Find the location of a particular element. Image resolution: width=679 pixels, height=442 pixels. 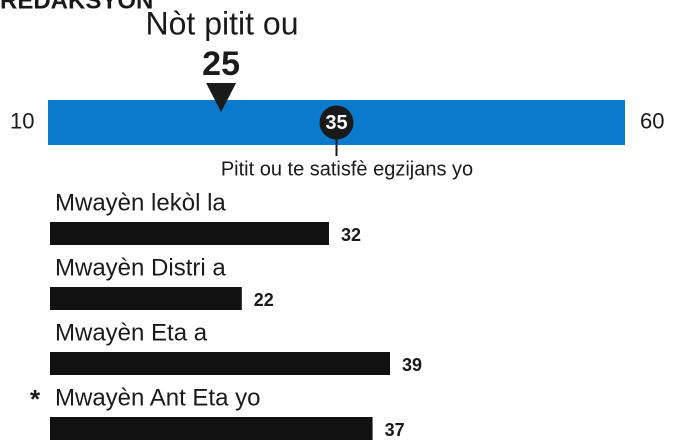

chart-title: REDAKSYON is located at coordinates (76, 7).